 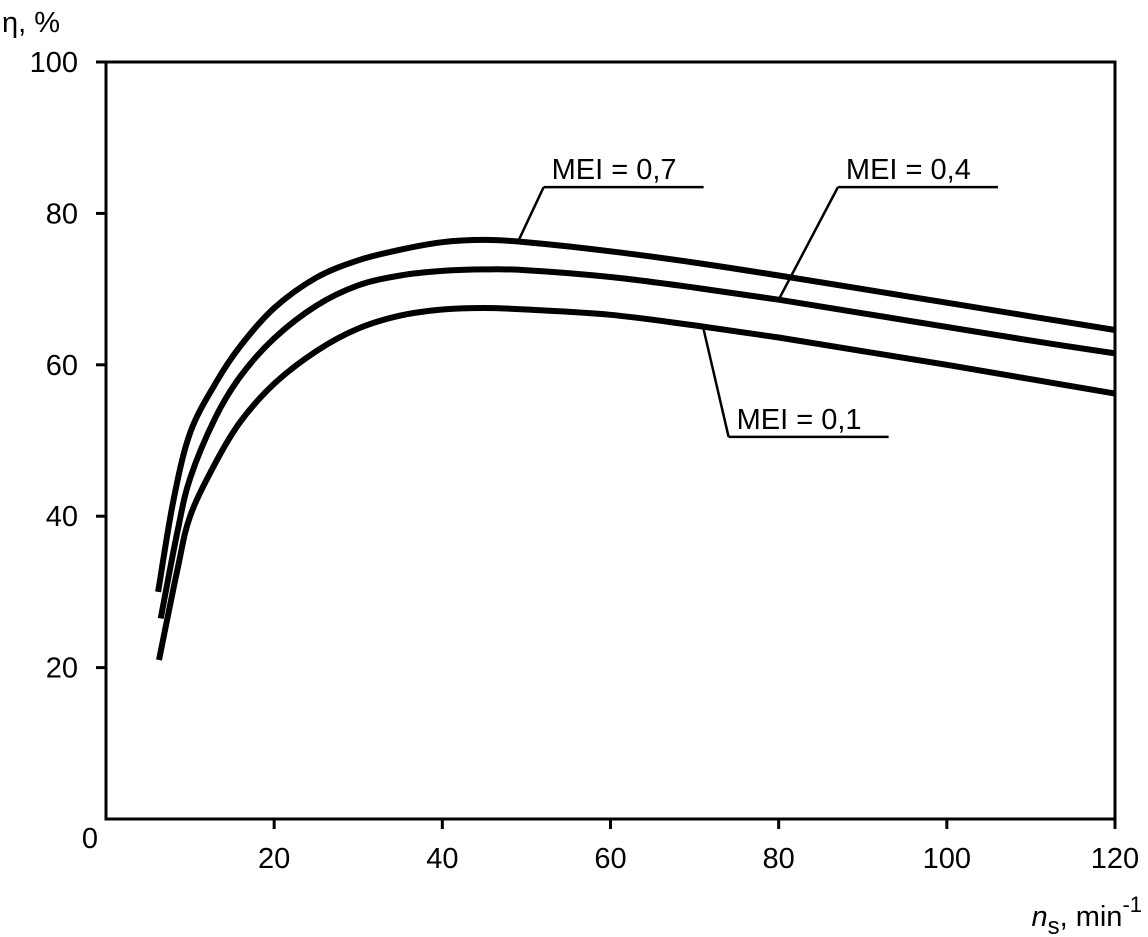 What do you see at coordinates (1039, 917) in the screenshot?
I see `x-axis-title-base: n` at bounding box center [1039, 917].